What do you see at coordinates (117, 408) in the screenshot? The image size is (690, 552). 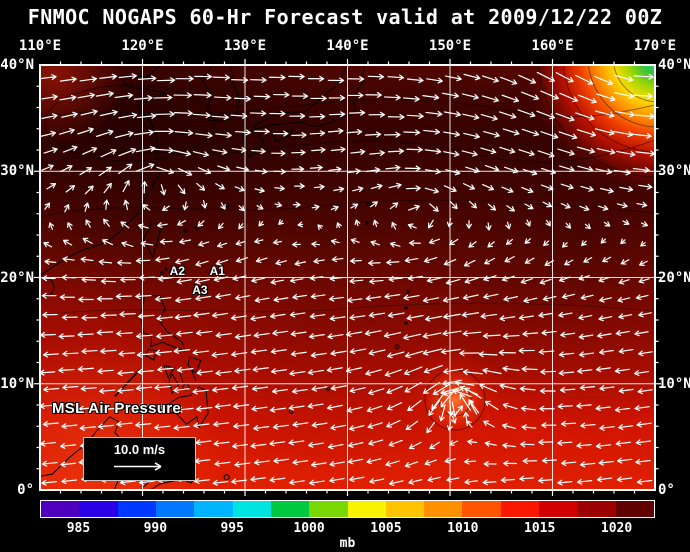 I see `field-label: MSL Air Pressure` at bounding box center [117, 408].